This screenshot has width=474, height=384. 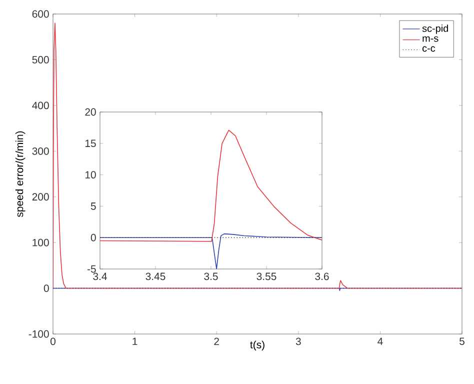 What do you see at coordinates (40, 242) in the screenshot?
I see `y-tick-label: 100` at bounding box center [40, 242].